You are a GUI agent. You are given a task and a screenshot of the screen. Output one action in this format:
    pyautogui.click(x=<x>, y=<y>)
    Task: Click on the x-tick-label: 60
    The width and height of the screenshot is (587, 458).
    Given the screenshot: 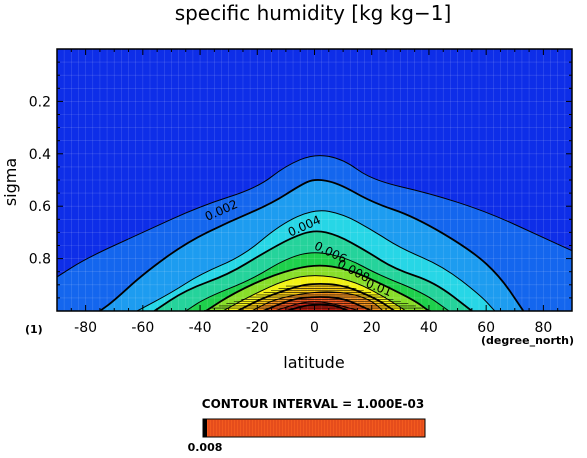 What is the action you would take?
    pyautogui.click(x=486, y=328)
    